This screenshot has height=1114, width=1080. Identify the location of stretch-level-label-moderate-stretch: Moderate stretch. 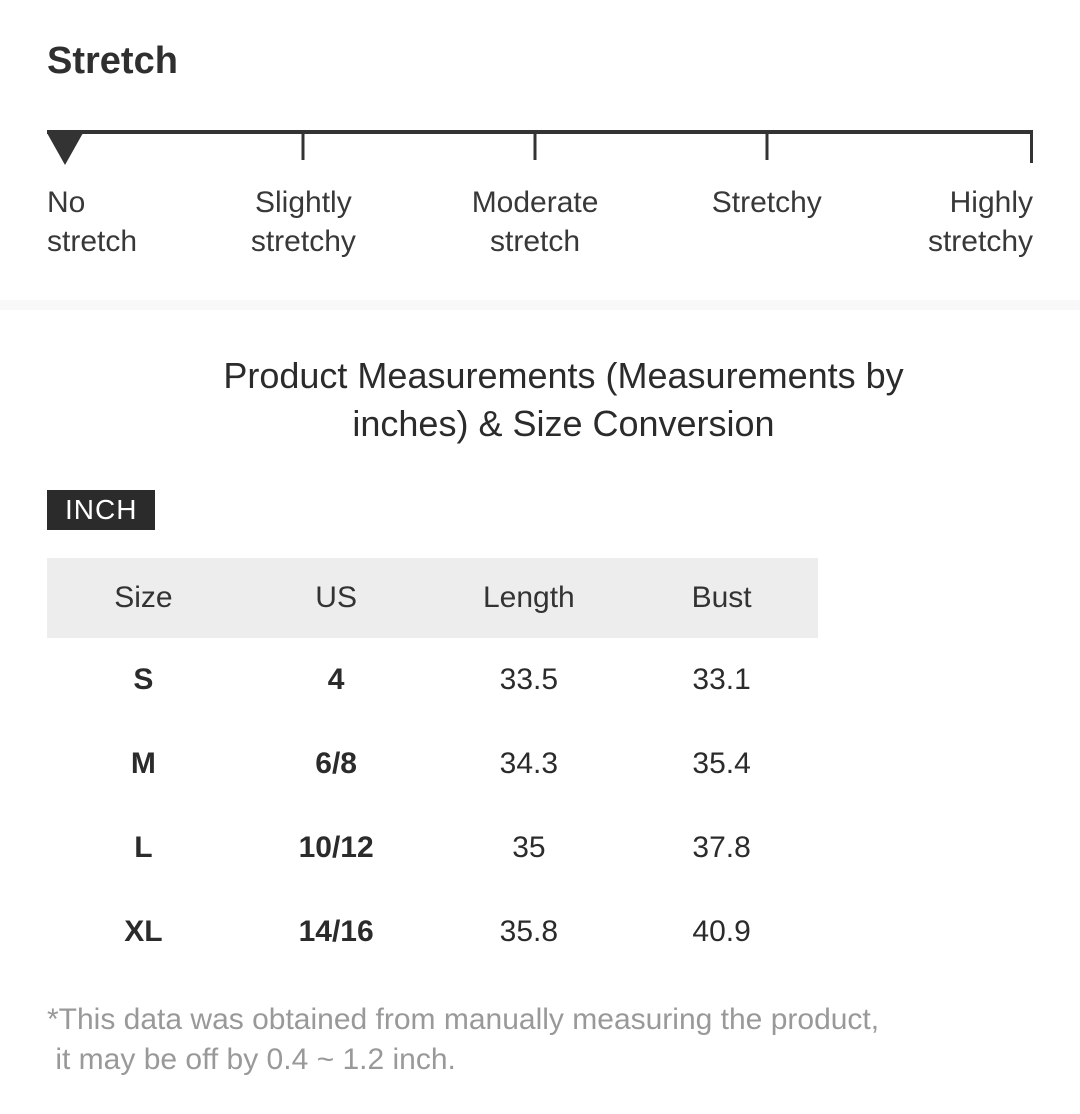
(535, 222).